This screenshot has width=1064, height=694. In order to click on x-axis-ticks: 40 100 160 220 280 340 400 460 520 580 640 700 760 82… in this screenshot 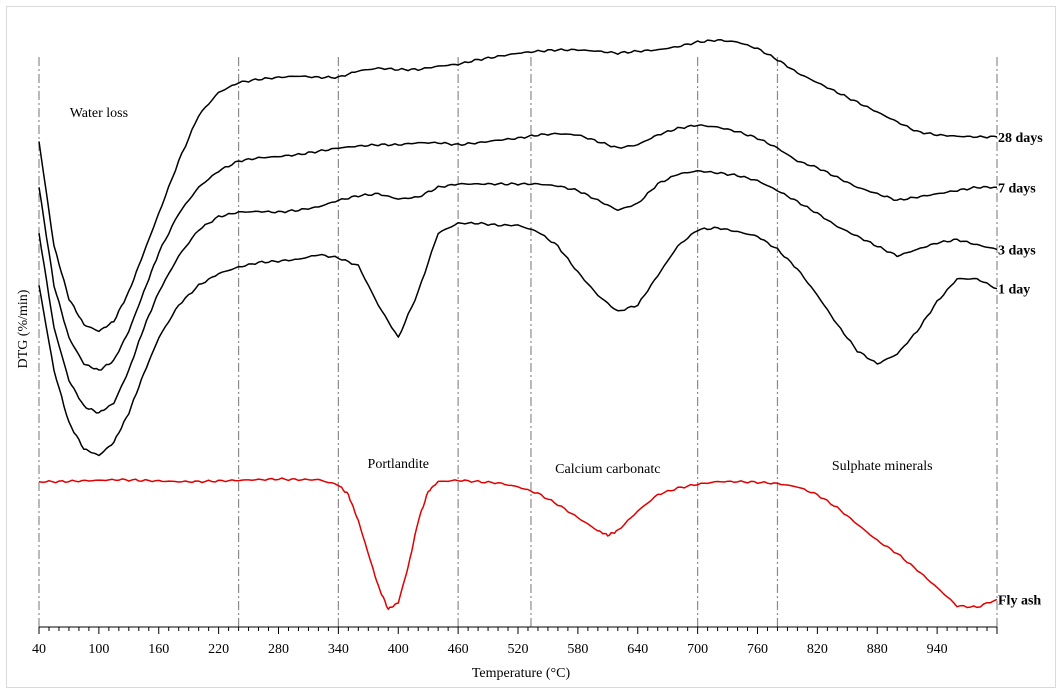, I will do `click(515, 642)`.